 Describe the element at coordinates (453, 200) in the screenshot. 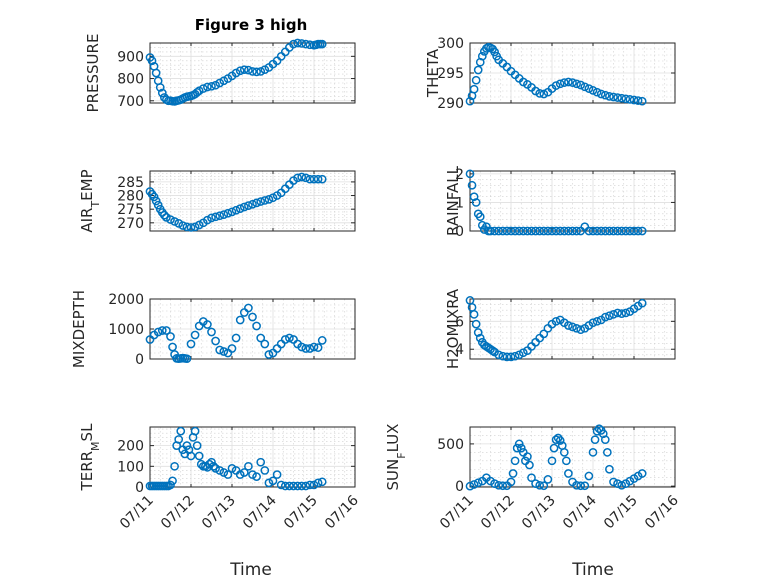

I see `ylabel-rainfall: RAINFALL` at that location.